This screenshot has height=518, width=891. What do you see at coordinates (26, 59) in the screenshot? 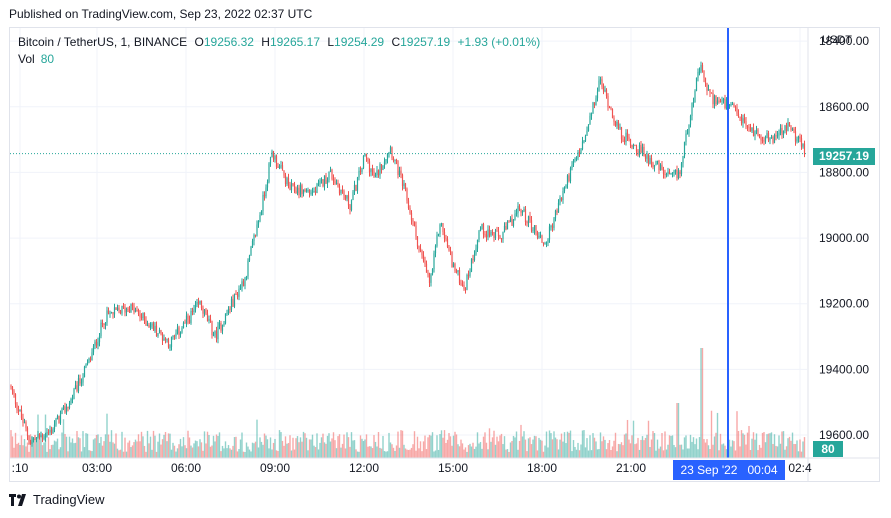
I see `volume-label: Vol` at bounding box center [26, 59].